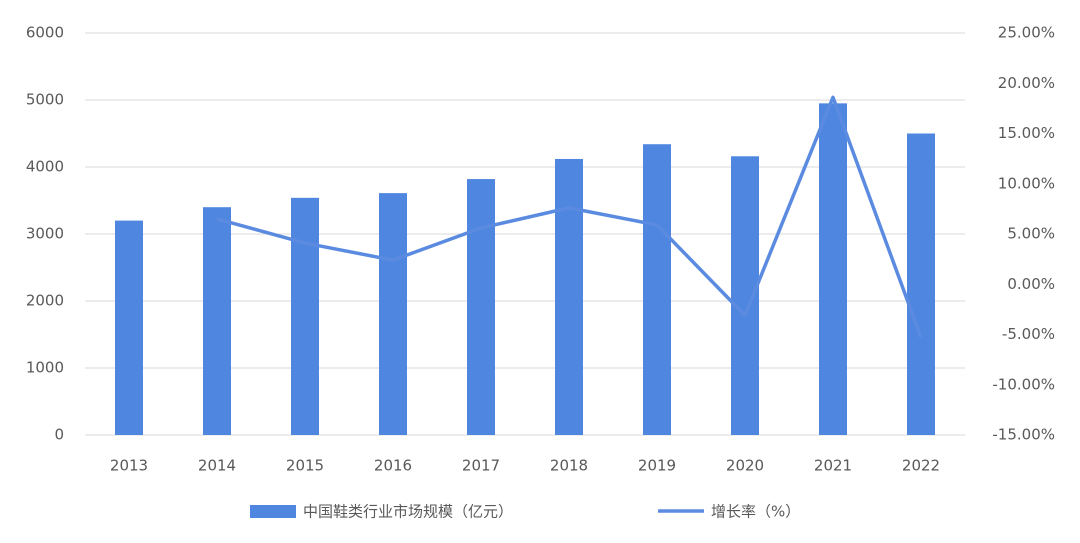 This screenshot has height=543, width=1080. Describe the element at coordinates (217, 466) in the screenshot. I see `x-tick-label: 2014` at that location.